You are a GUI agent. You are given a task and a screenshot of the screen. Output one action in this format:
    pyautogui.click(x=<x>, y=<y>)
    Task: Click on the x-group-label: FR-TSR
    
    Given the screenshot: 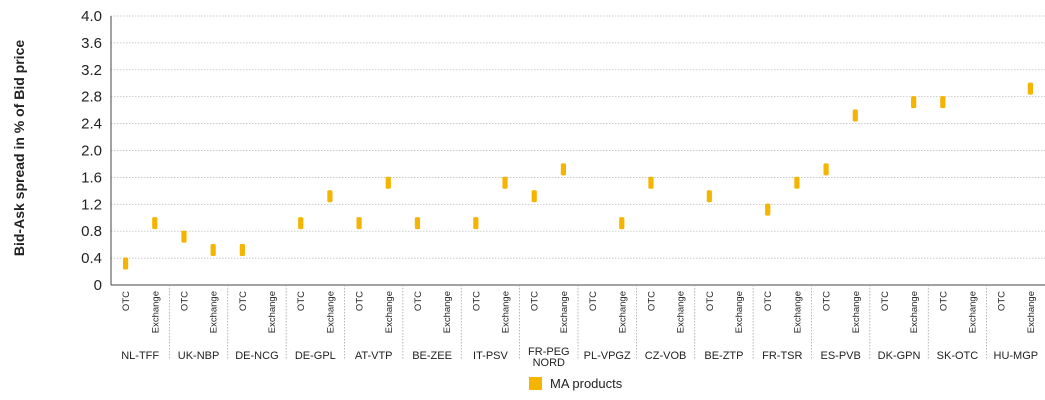 What is the action you would take?
    pyautogui.click(x=782, y=356)
    